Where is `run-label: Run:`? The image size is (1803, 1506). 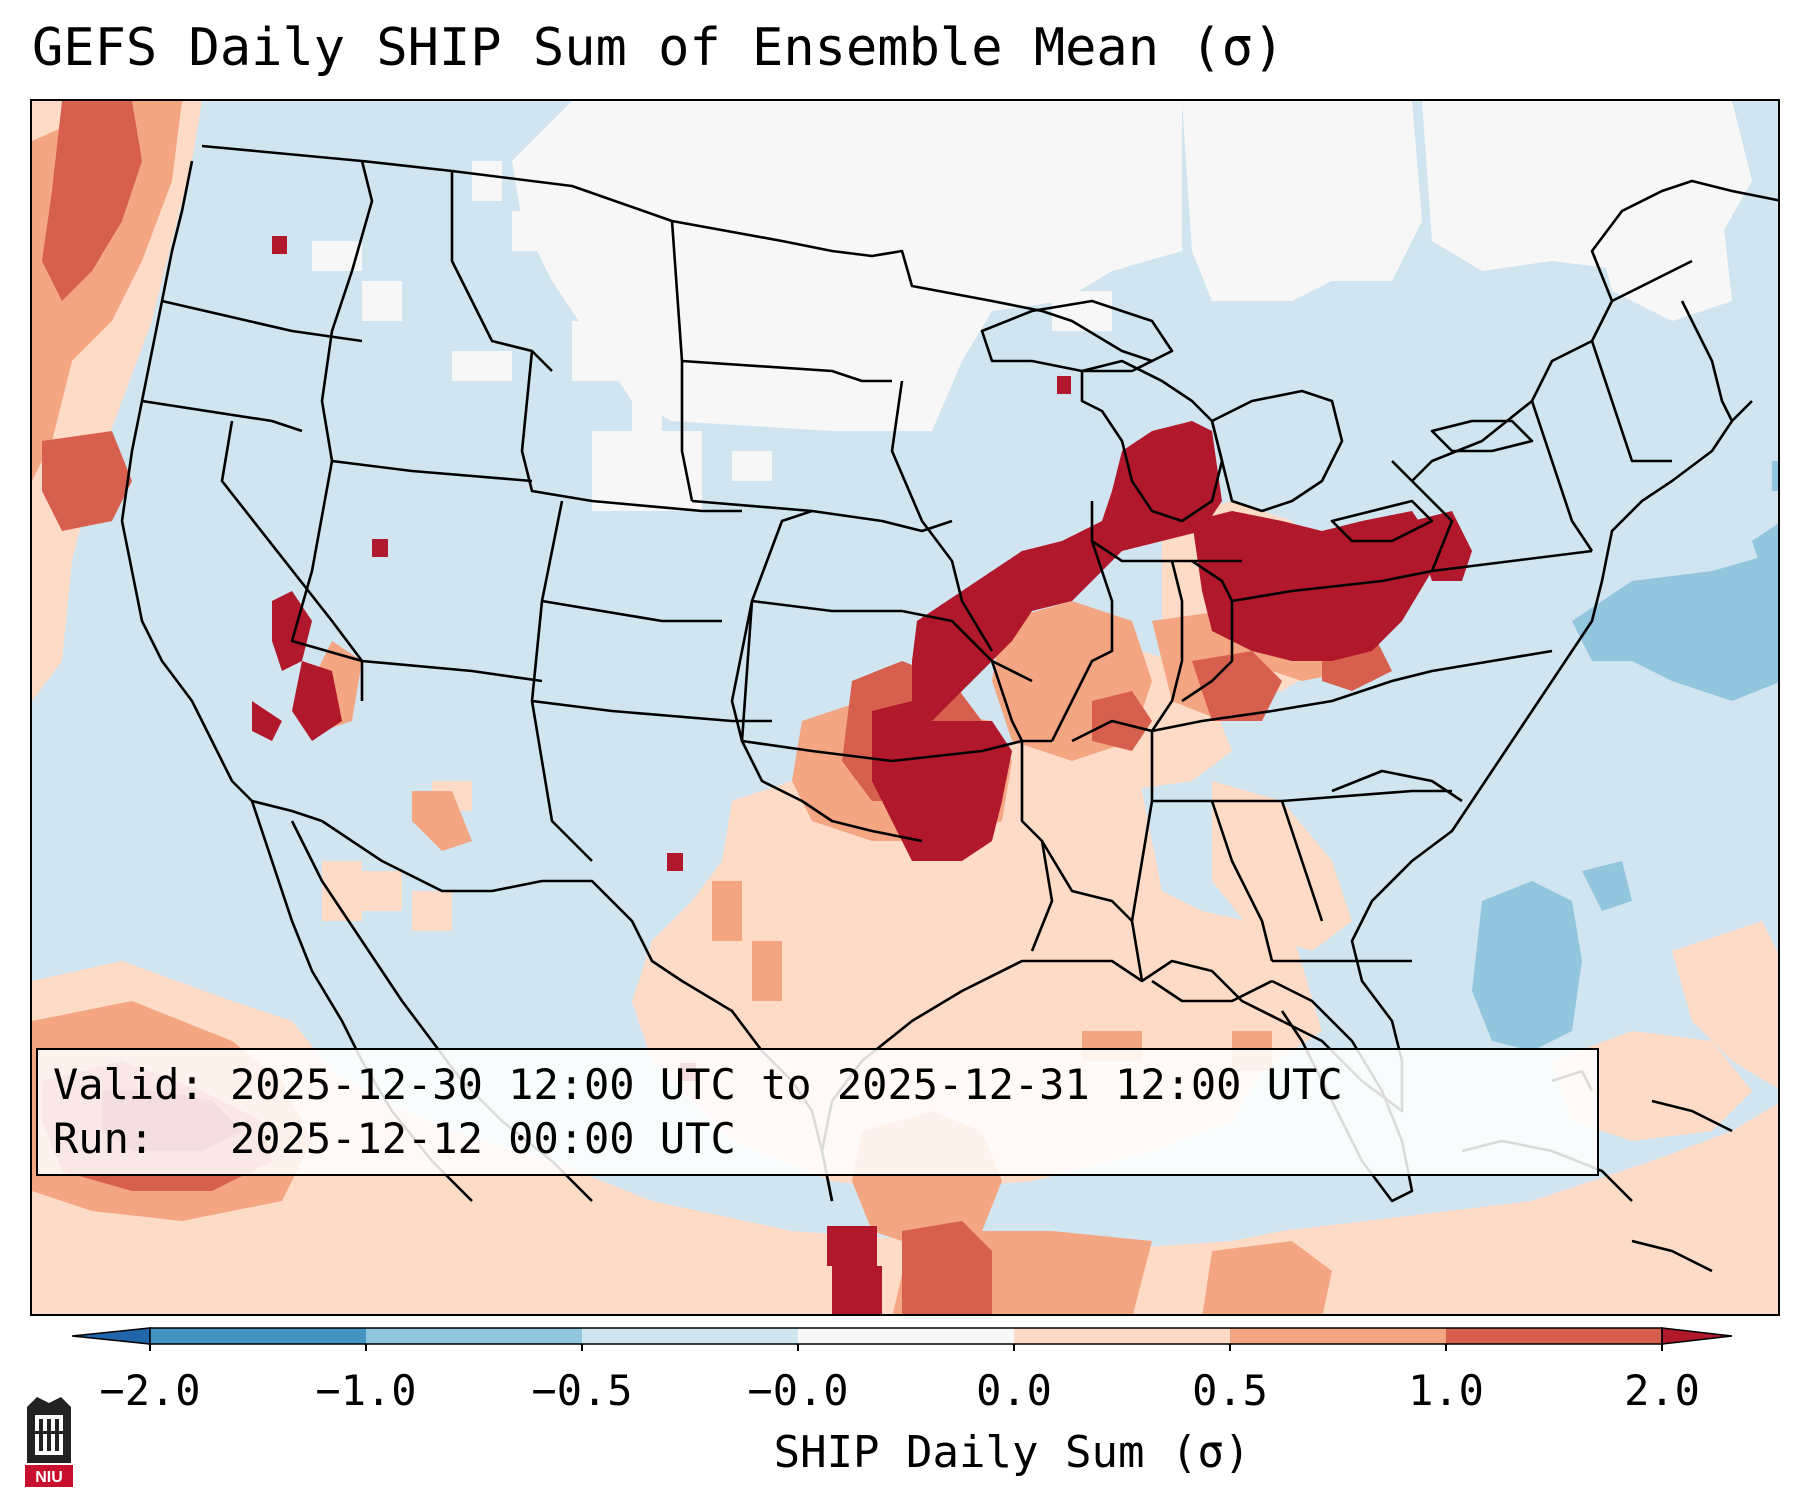
run-label: Run: is located at coordinates (104, 1138).